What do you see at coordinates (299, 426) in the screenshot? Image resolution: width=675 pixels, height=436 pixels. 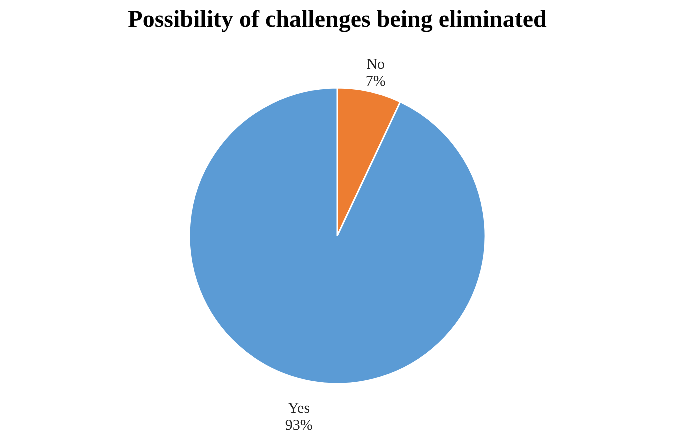 I see `data-label: 93%` at bounding box center [299, 426].